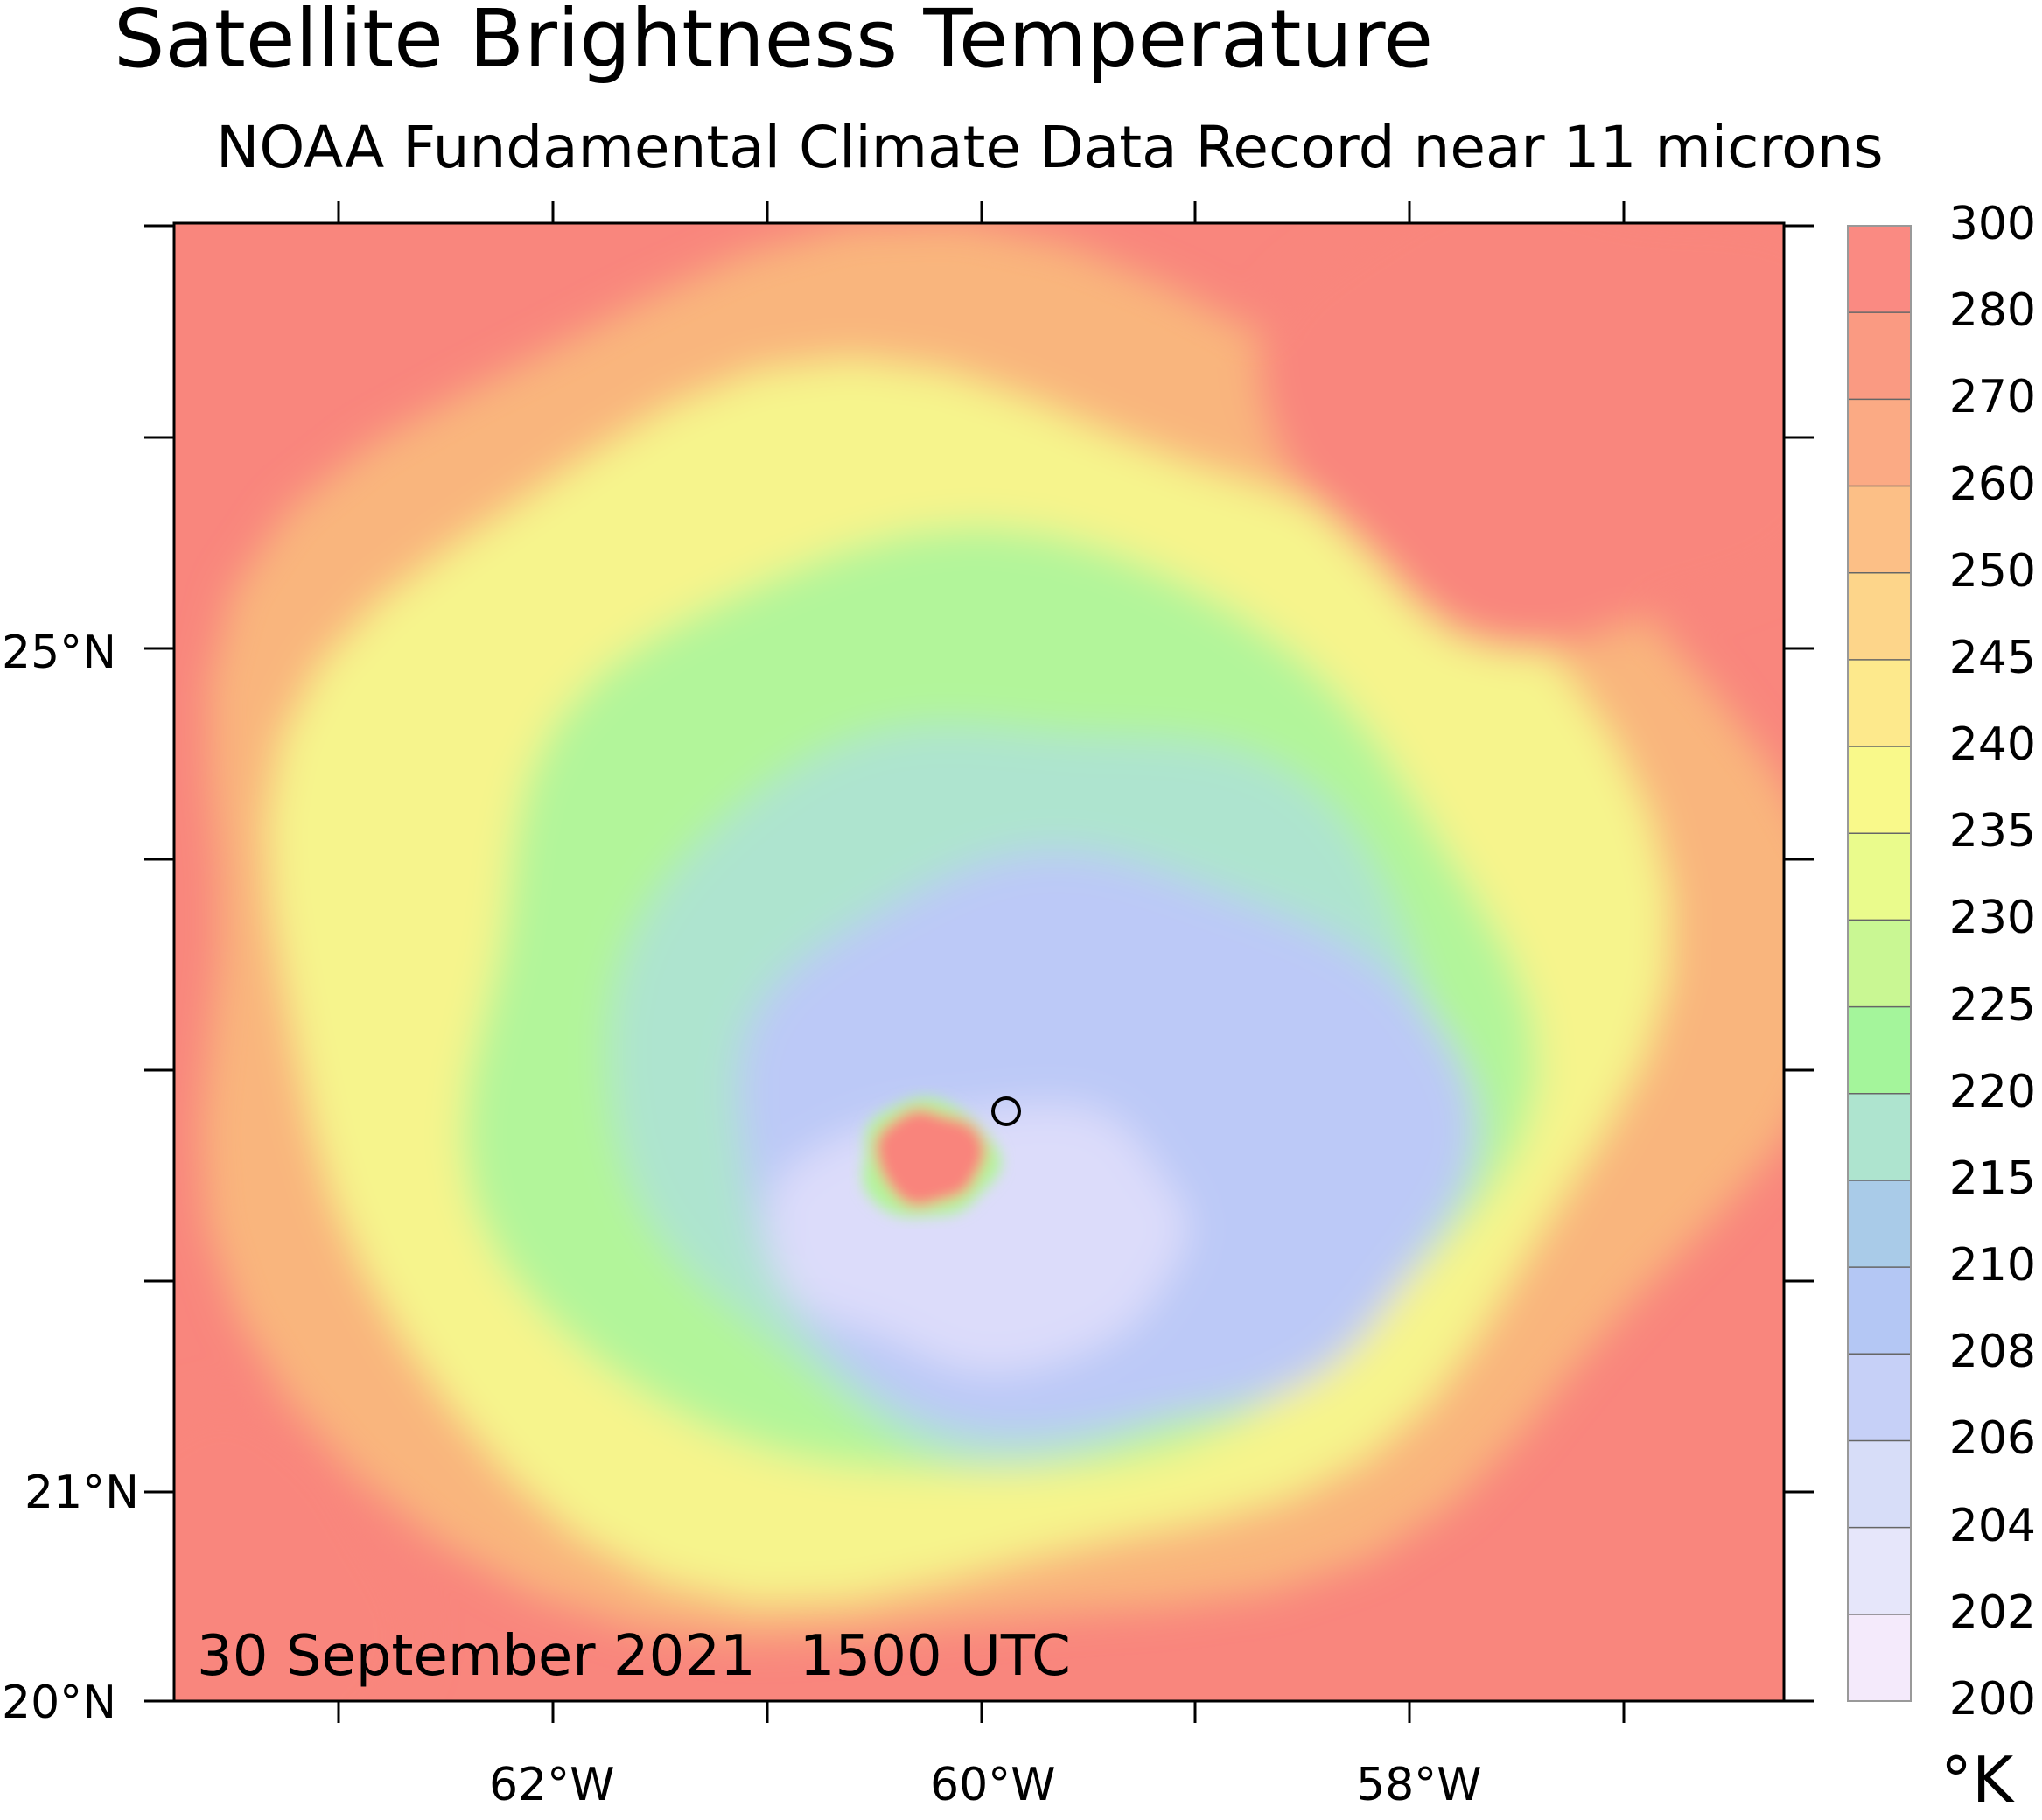 This screenshot has width=2042, height=1820. I want to click on colorbar-level-206: 206, so click(1992, 1439).